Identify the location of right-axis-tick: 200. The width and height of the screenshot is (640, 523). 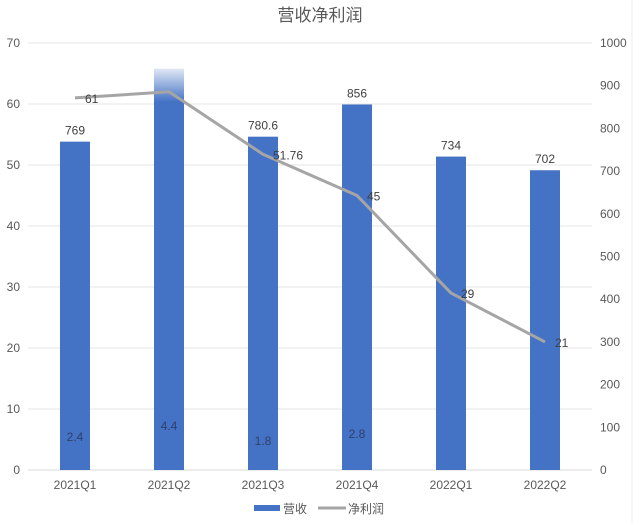
(610, 385).